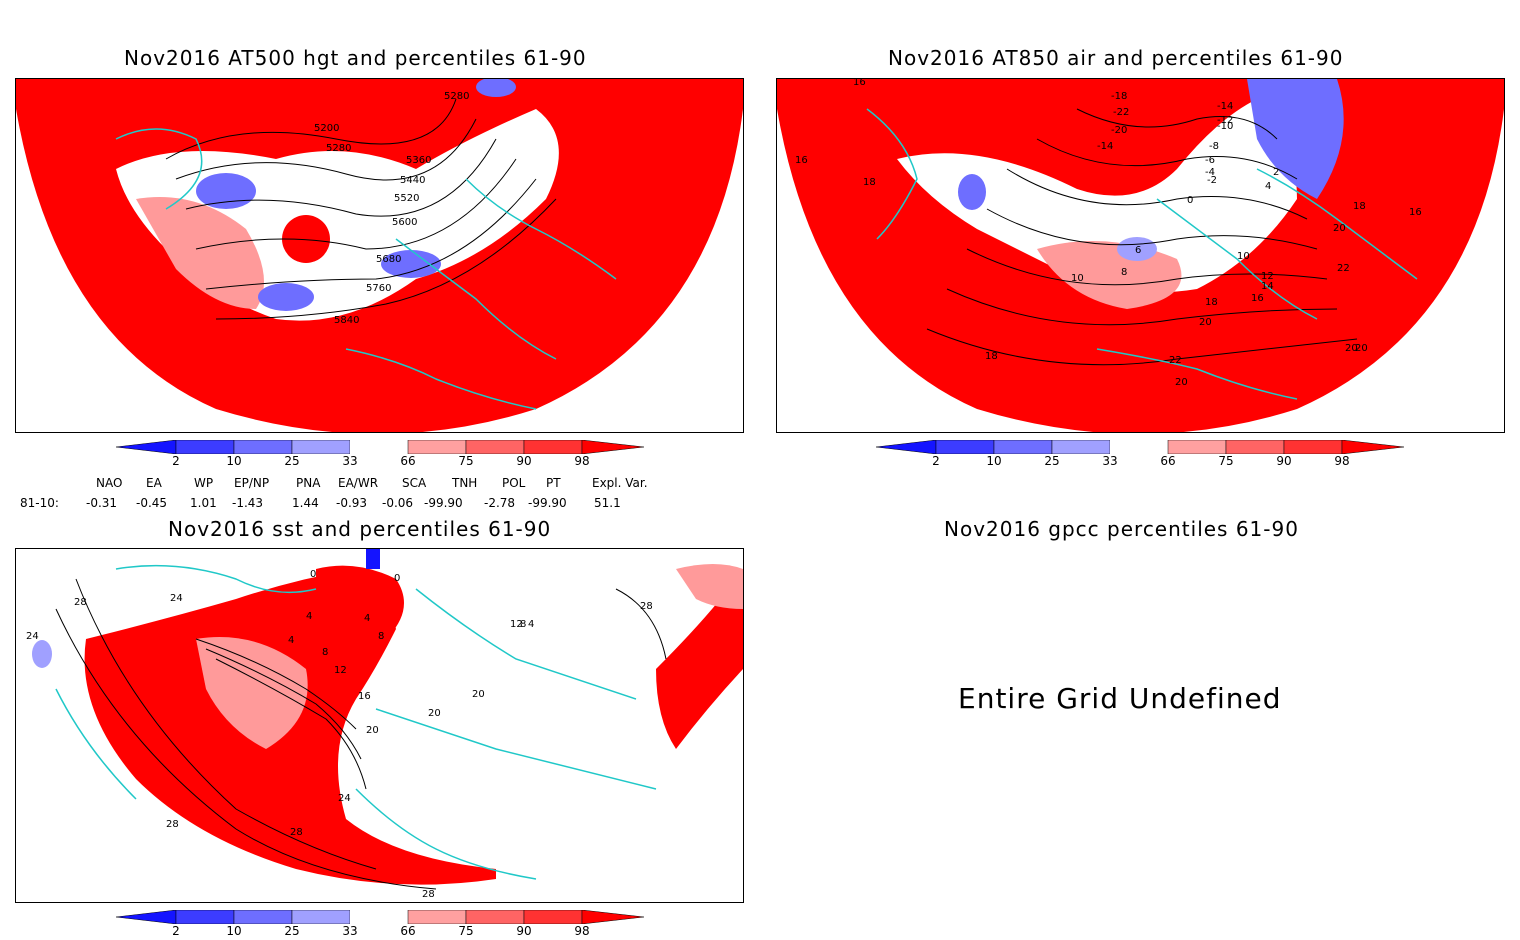  Describe the element at coordinates (1267, 276) in the screenshot. I see `contour-label: 12` at that location.